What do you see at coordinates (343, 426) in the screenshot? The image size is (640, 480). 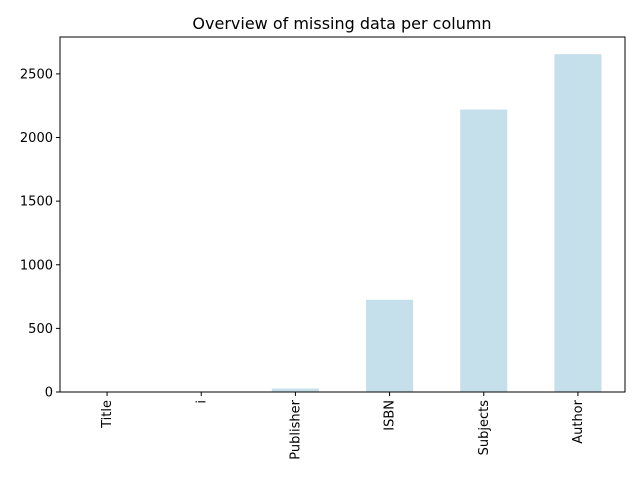 I see `x-axis-ticks: Title i Publisher ISBN Subjects Author` at bounding box center [343, 426].